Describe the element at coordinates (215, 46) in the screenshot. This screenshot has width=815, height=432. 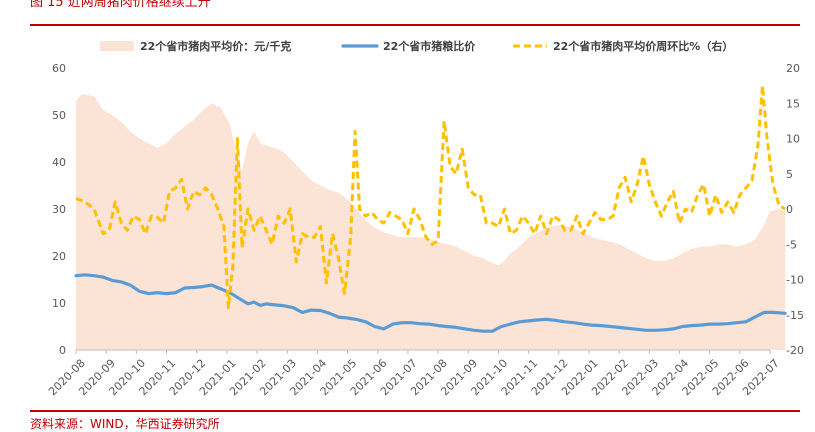
I see `legend-label: 22个省市猪肉平均价：元/千克` at that location.